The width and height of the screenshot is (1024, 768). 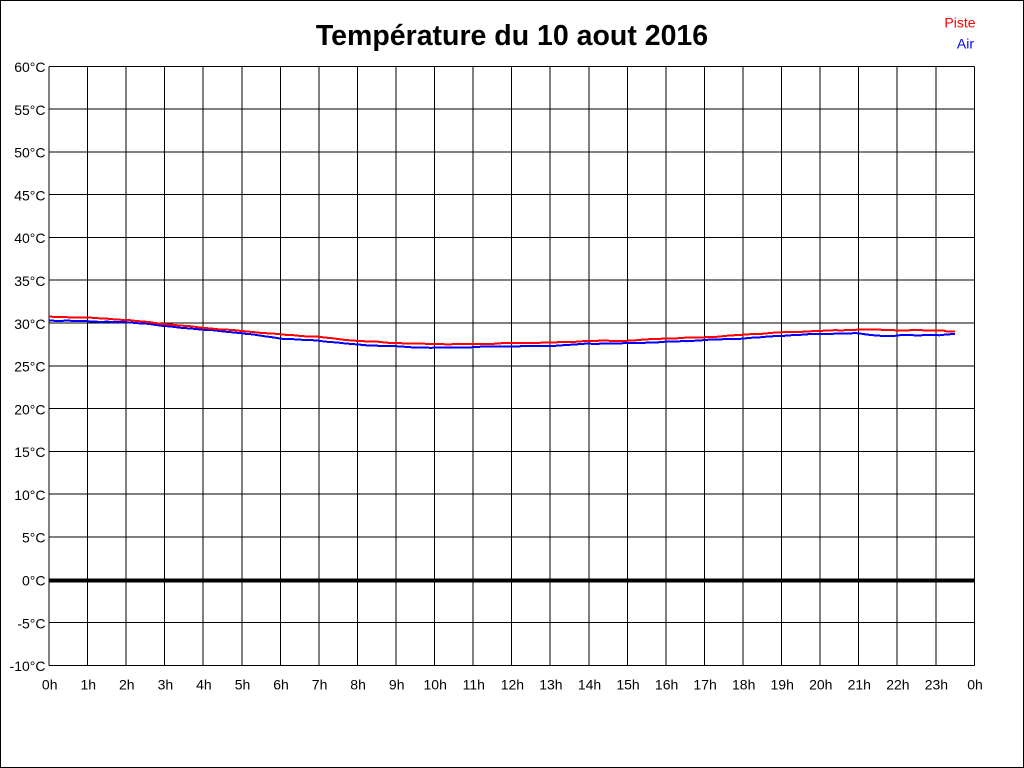 I want to click on svg-text: 14h, so click(x=589, y=684).